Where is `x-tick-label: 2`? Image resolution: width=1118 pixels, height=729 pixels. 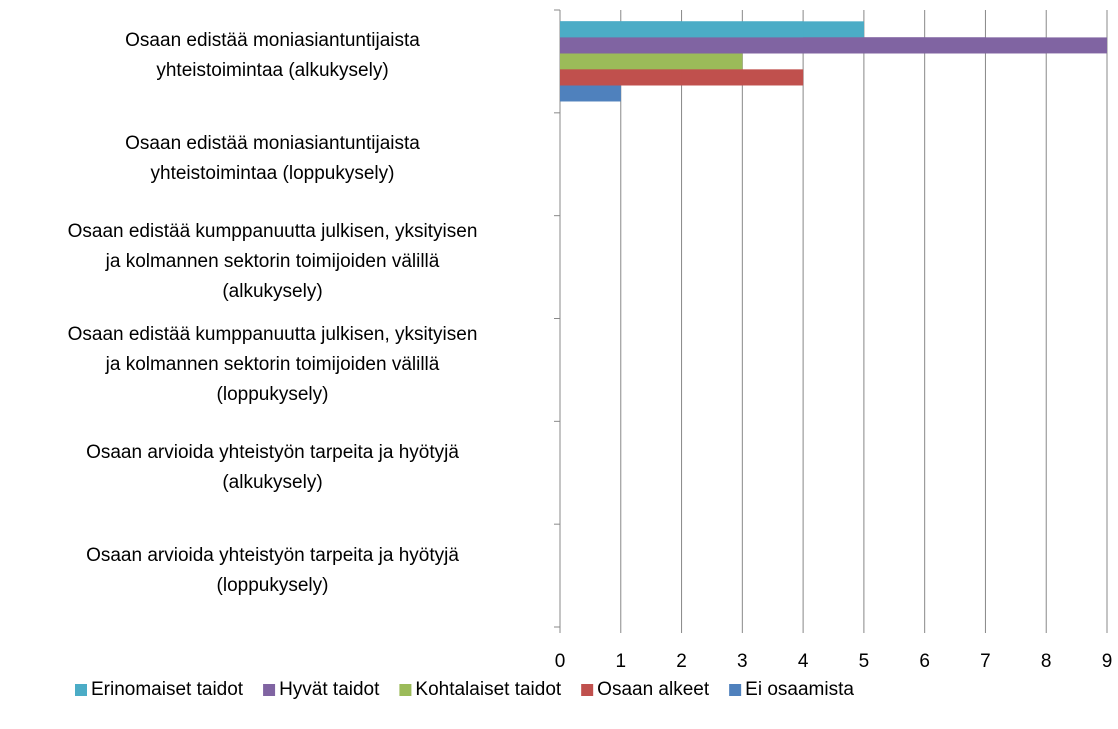 x-tick-label: 2 is located at coordinates (681, 661).